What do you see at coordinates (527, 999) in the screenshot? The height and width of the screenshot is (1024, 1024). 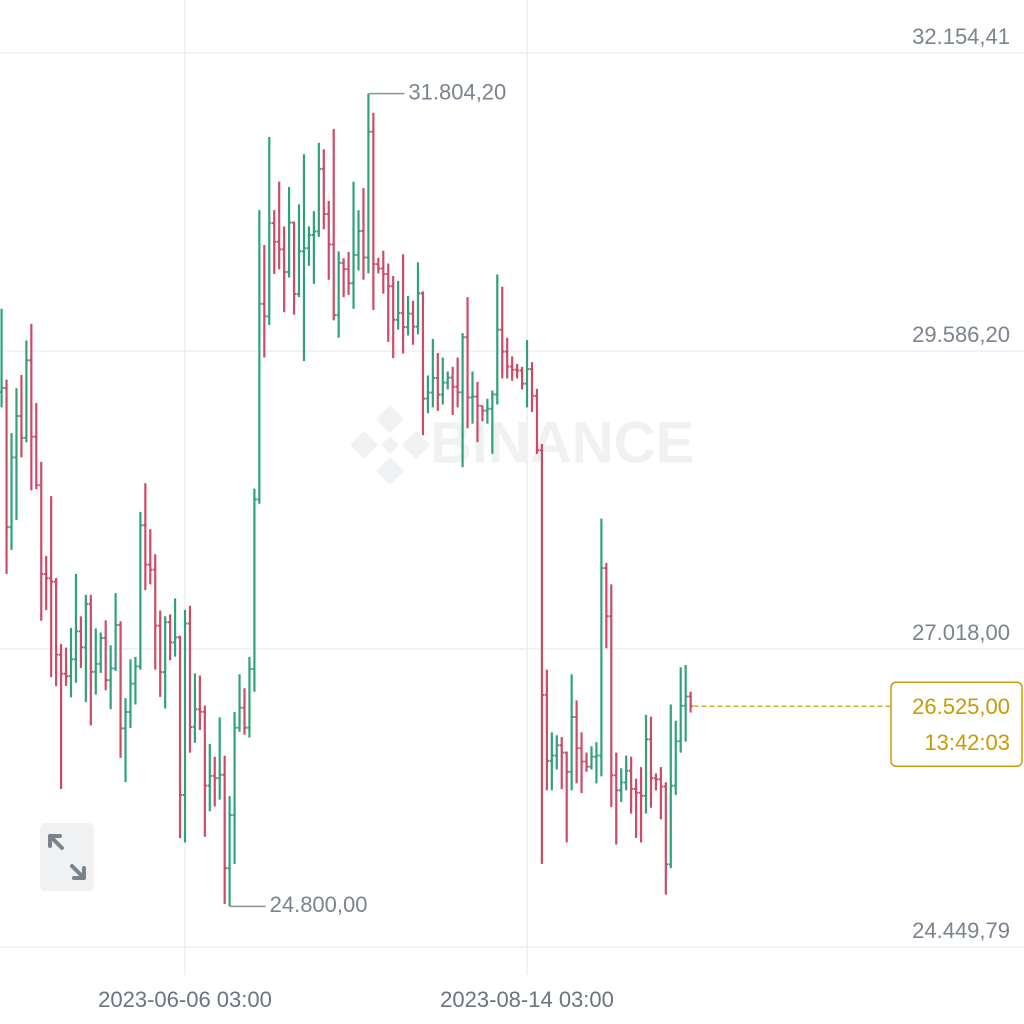 I see `x-tick-label: 2023-08-14 03:00` at bounding box center [527, 999].